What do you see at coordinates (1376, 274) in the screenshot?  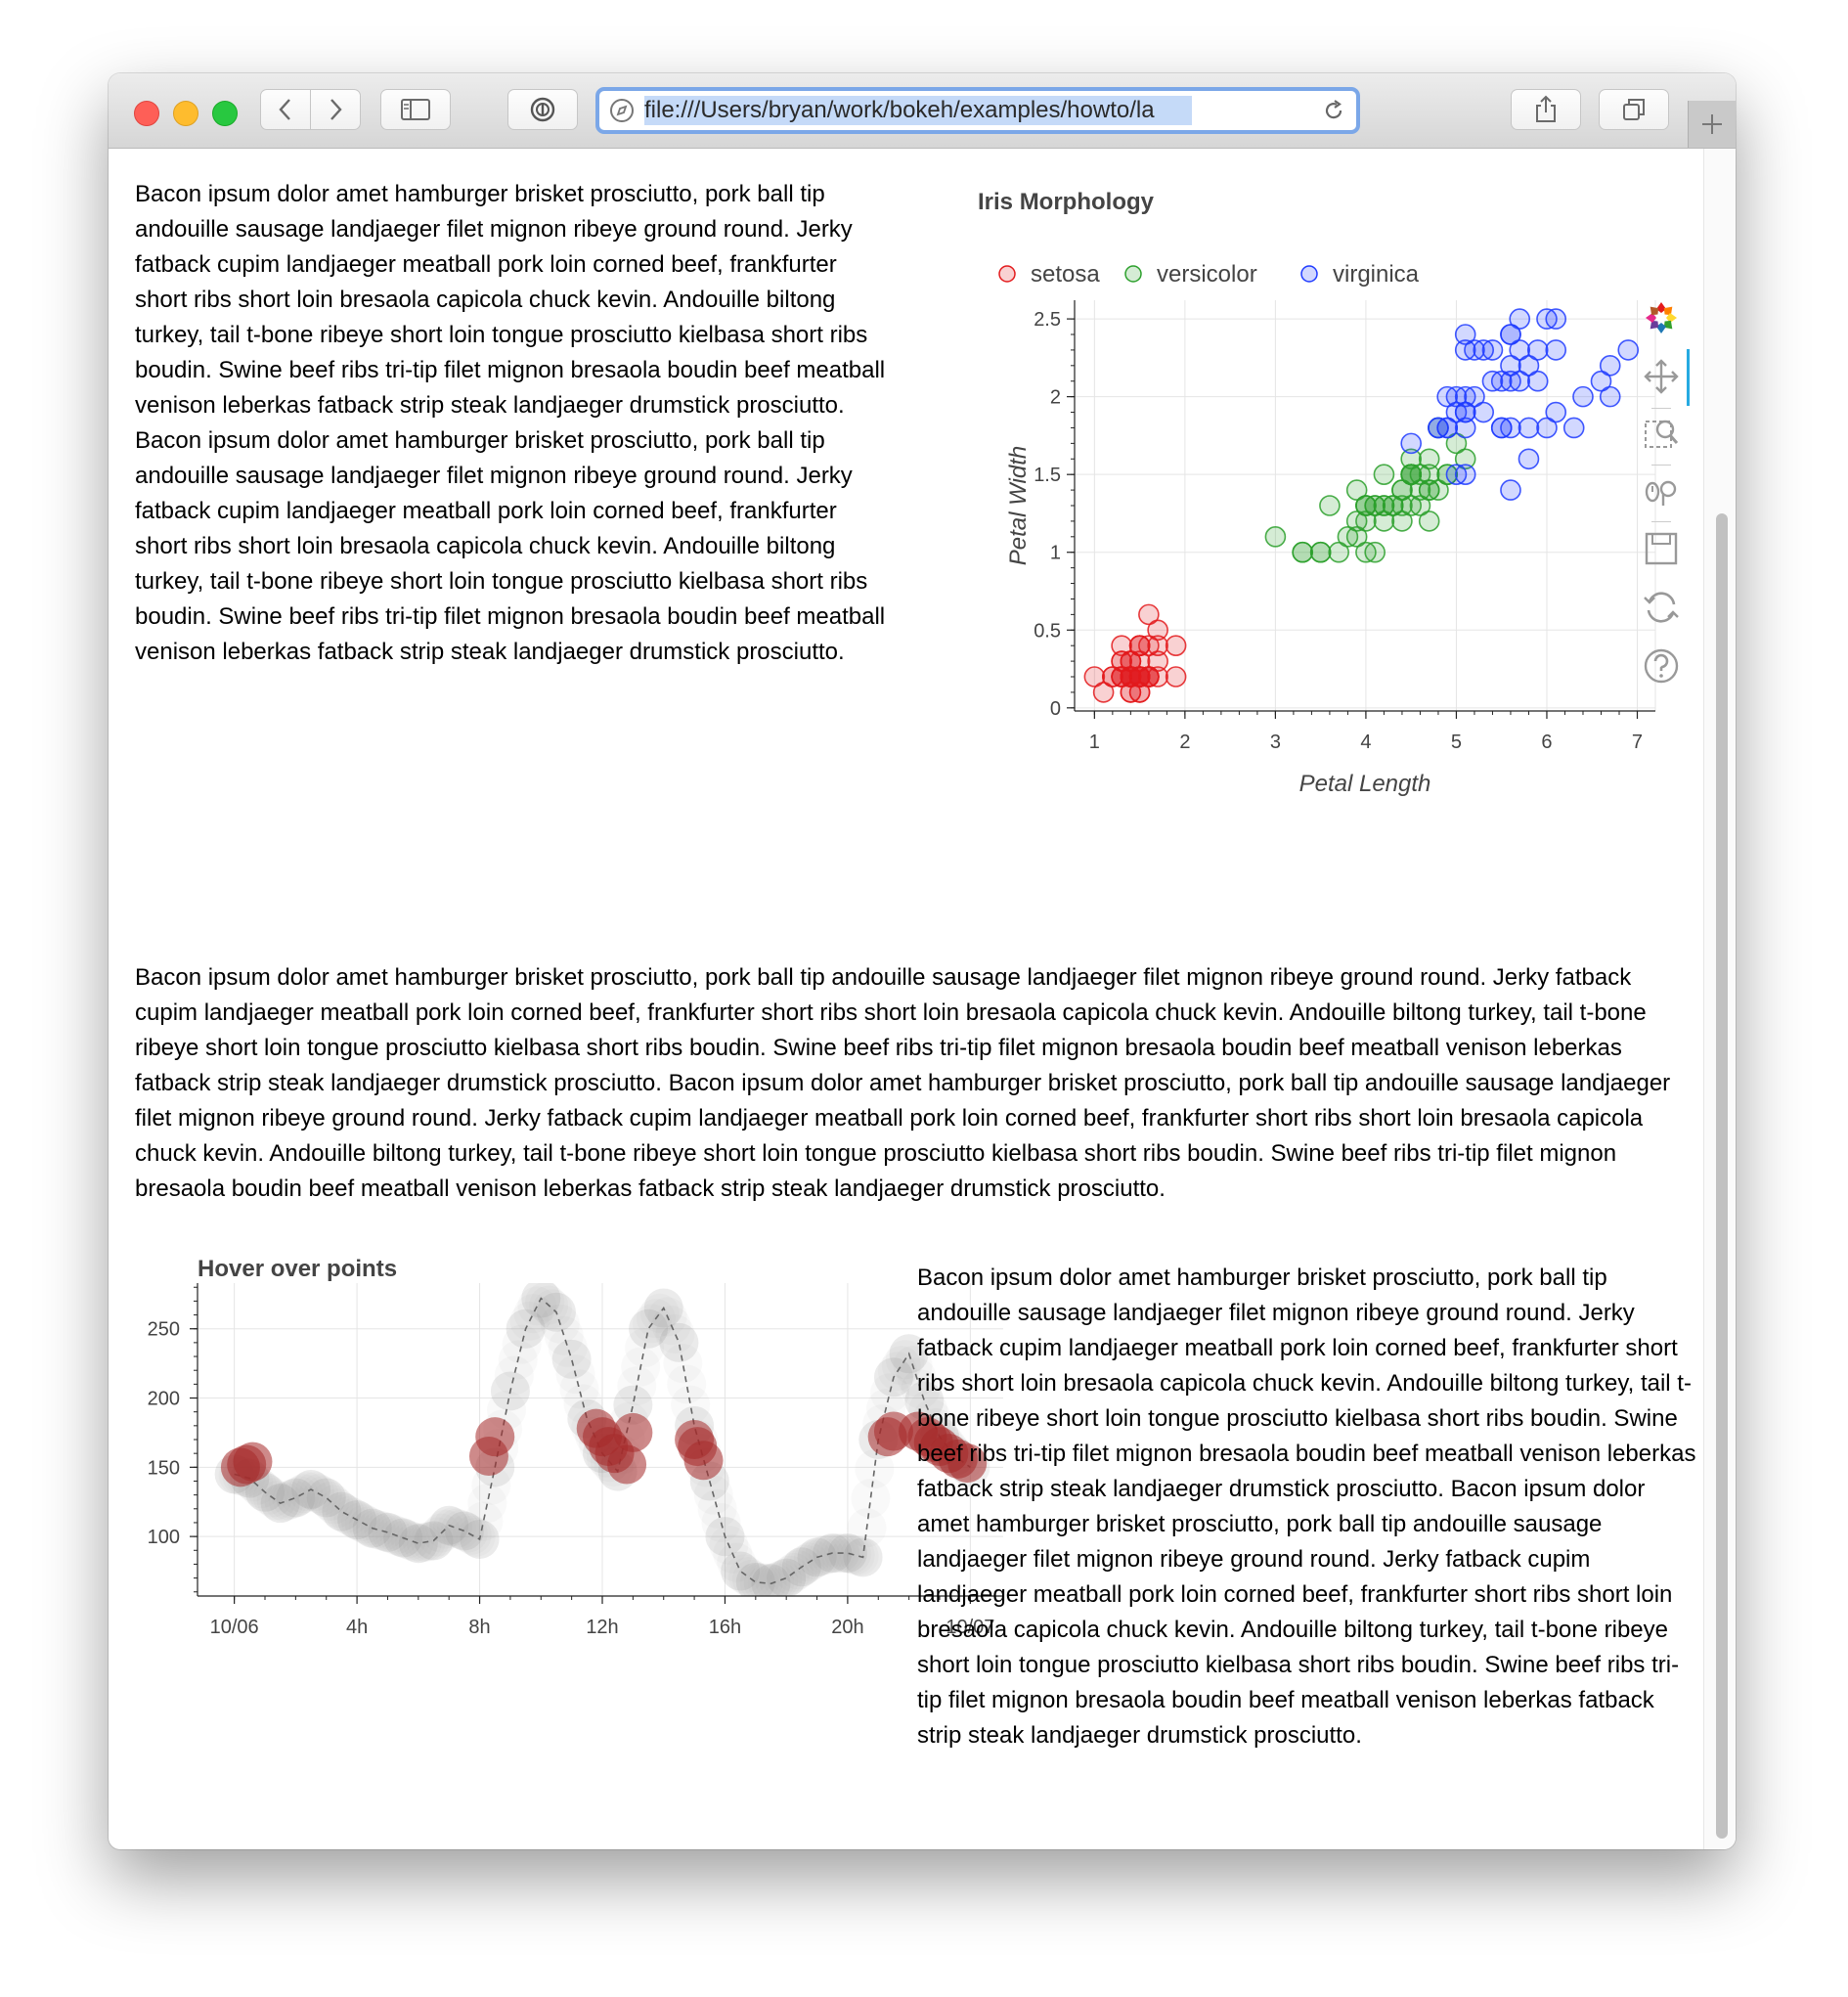 I see `legend-label-virginica: virginica` at bounding box center [1376, 274].